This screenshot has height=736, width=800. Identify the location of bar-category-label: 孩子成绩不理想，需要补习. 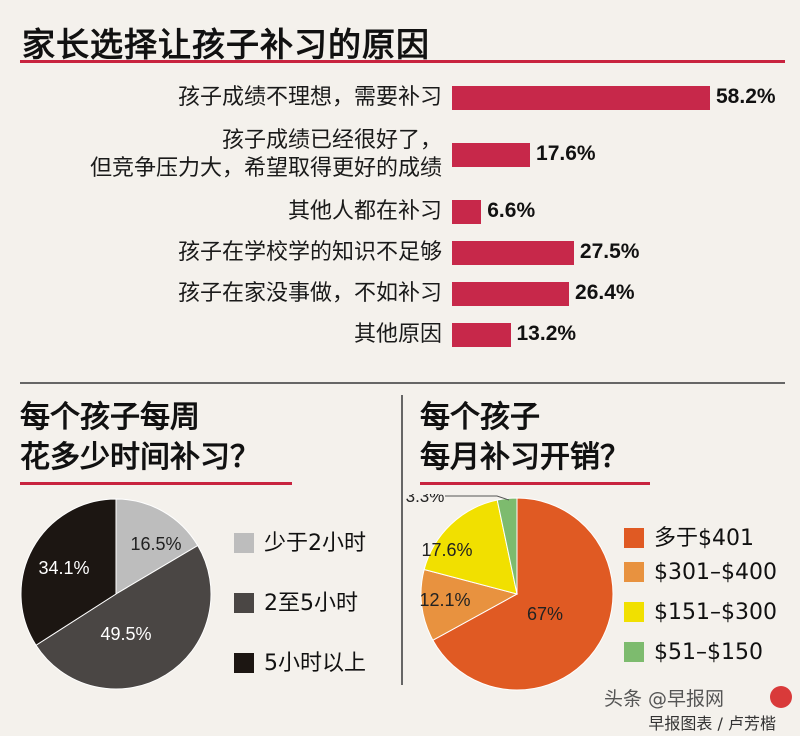
(309, 97).